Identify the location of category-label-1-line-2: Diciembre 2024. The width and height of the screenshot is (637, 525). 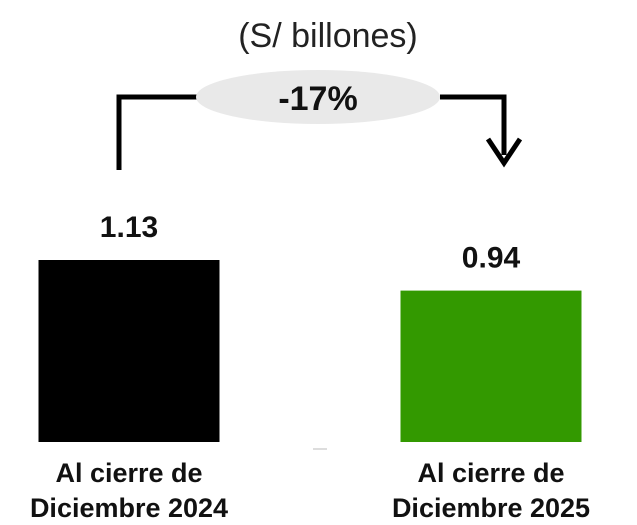
(129, 508).